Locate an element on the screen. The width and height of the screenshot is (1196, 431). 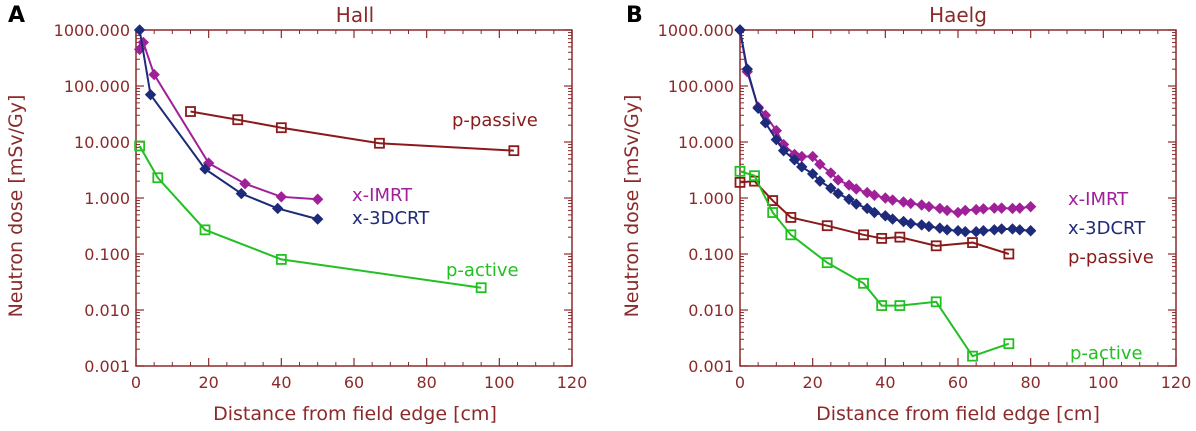
panel-a-title: Hall is located at coordinates (355, 15).